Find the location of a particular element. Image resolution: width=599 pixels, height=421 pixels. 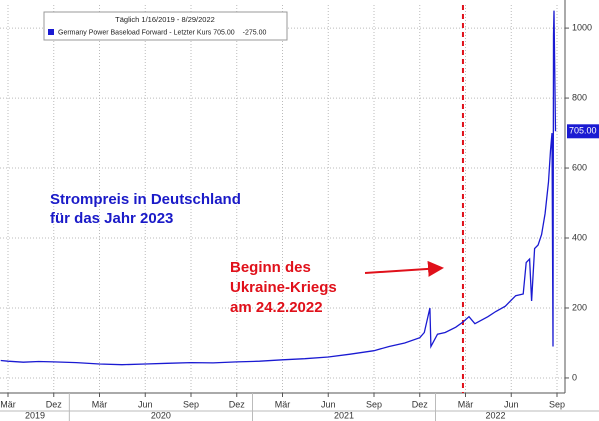

year-label: 2022 is located at coordinates (495, 415).